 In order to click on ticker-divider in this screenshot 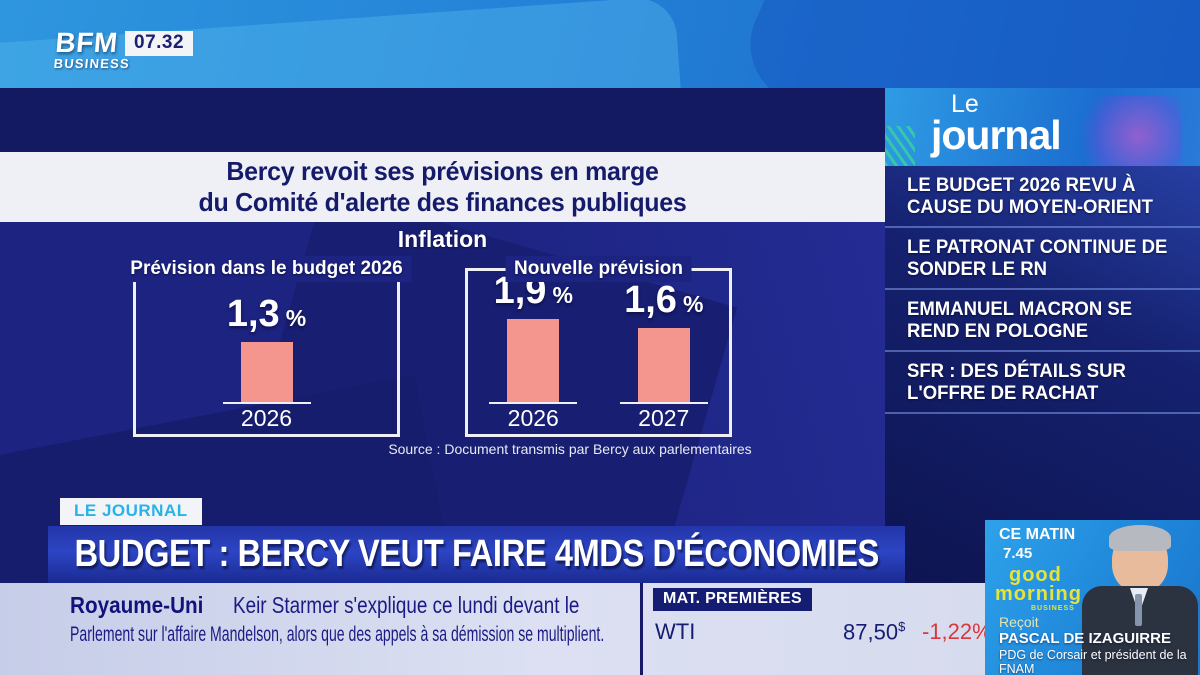, I will do `click(641, 629)`.